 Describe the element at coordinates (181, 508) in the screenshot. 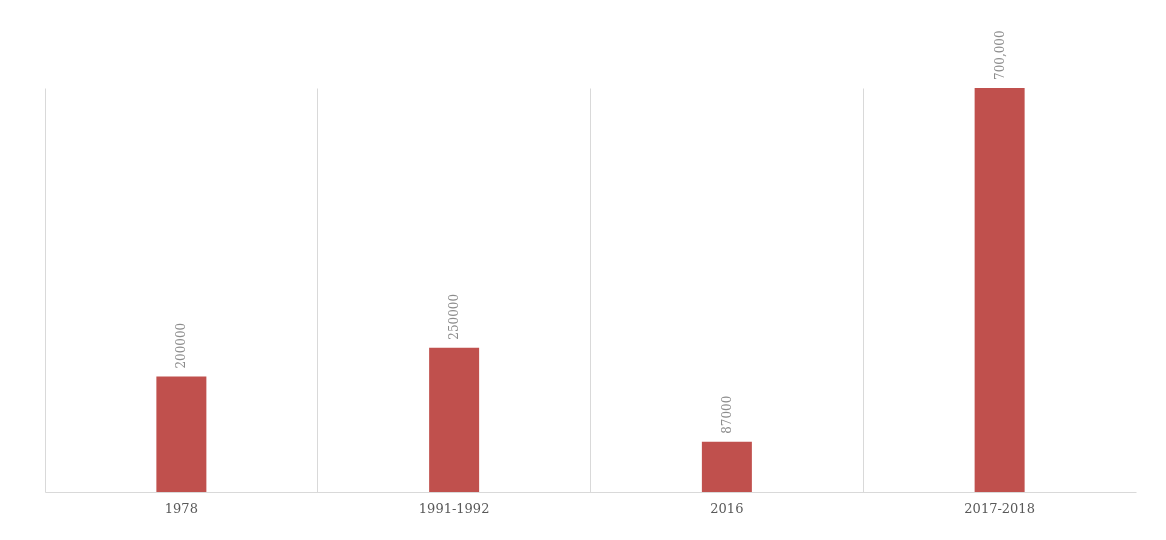

I see `x-tick-label: 1978` at that location.